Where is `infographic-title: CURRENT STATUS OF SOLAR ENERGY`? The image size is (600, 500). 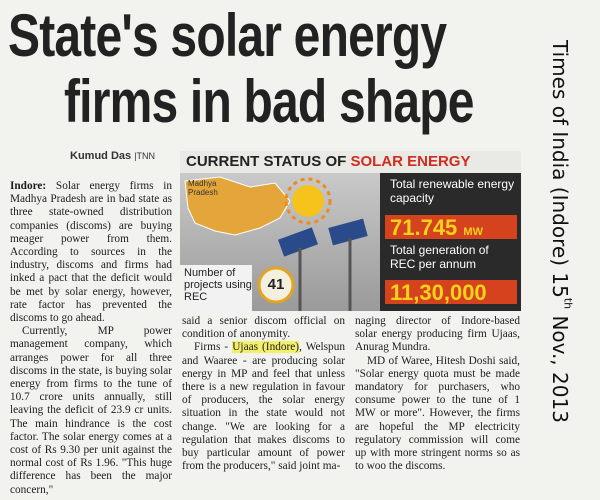
infographic-title: CURRENT STATUS OF SOLAR ENERGY is located at coordinates (350, 162).